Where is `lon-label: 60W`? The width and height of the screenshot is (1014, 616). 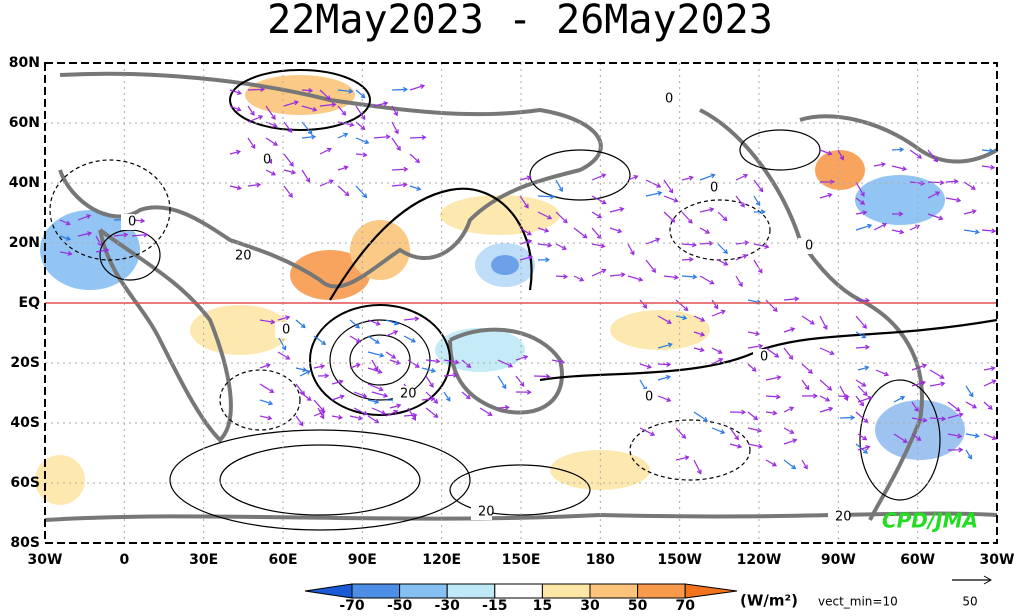 lon-label: 60W is located at coordinates (917, 560).